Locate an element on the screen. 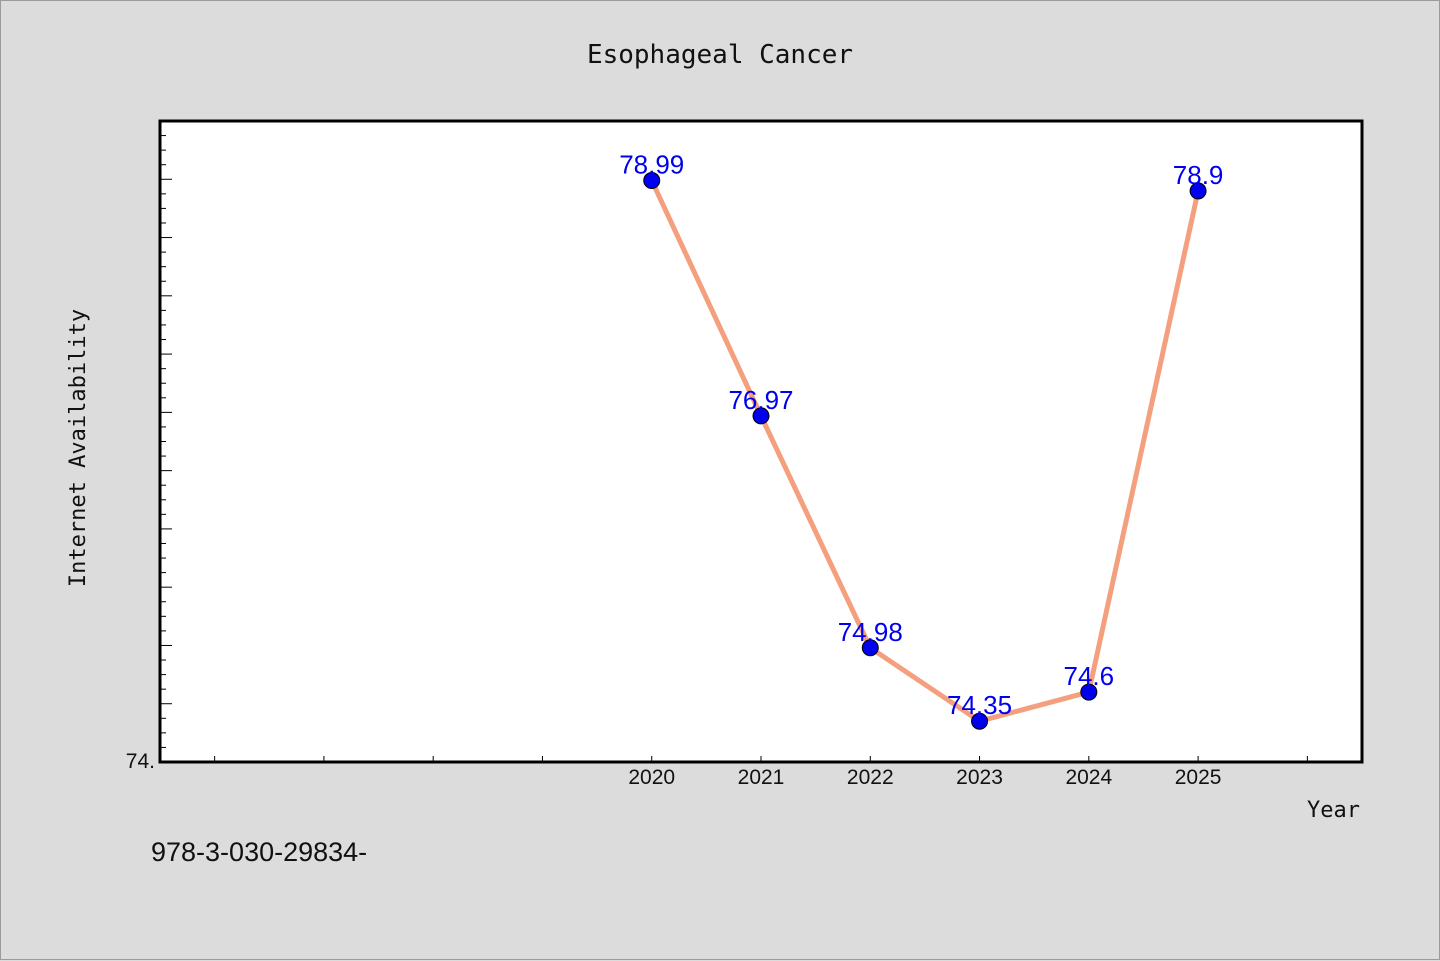 This screenshot has height=961, width=1440. x-tick-label: 2025 is located at coordinates (1198, 777).